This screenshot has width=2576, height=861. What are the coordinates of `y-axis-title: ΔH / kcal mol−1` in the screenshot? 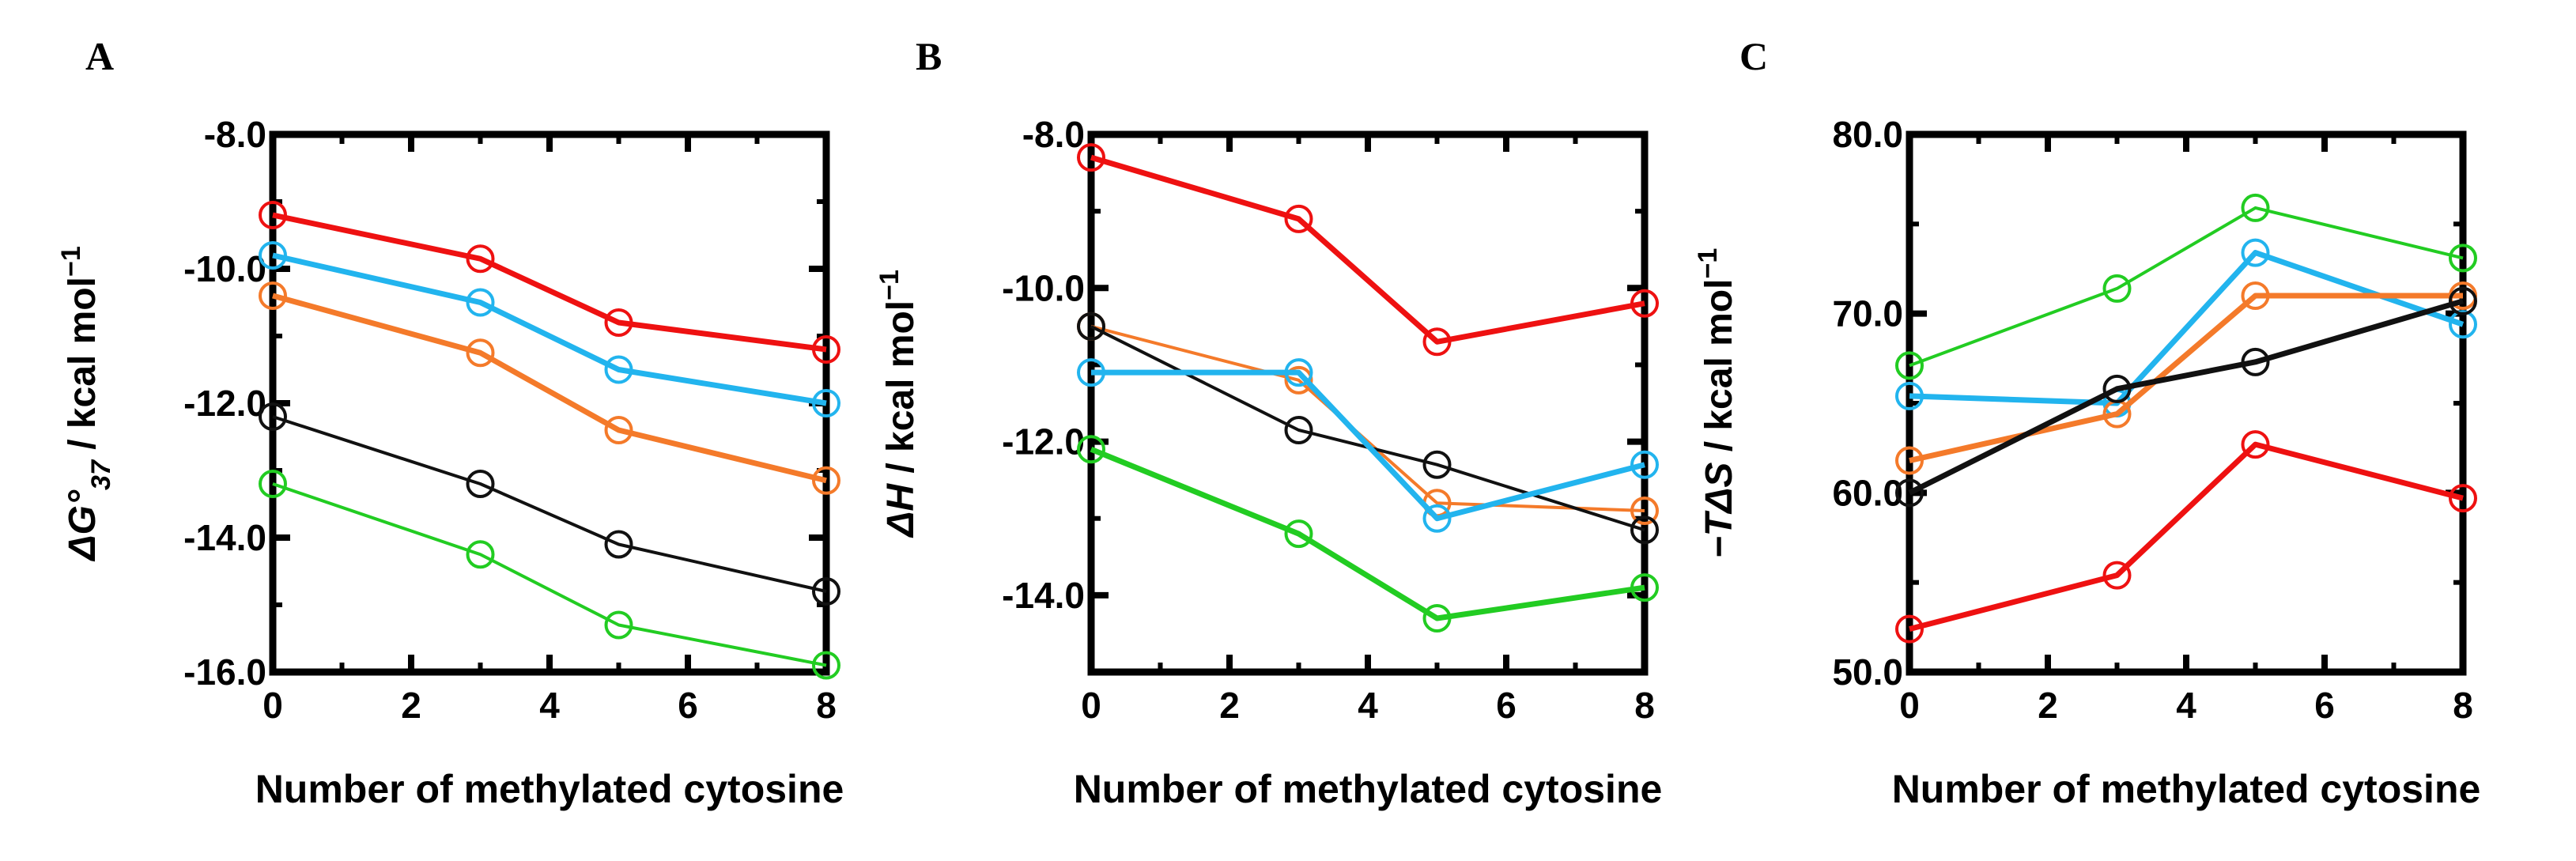 It's located at (898, 404).